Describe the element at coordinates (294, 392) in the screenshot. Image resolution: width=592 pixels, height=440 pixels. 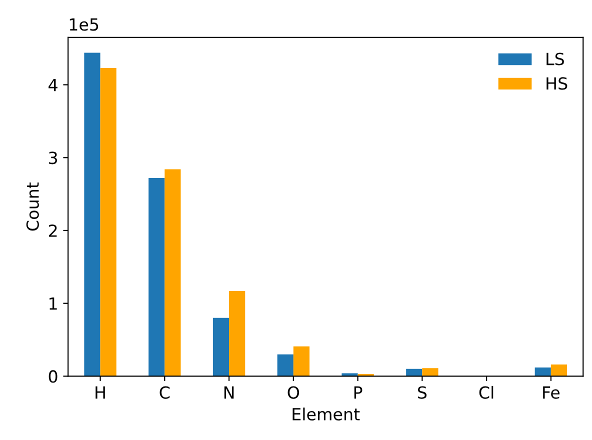
I see `x-tick-label: O` at that location.